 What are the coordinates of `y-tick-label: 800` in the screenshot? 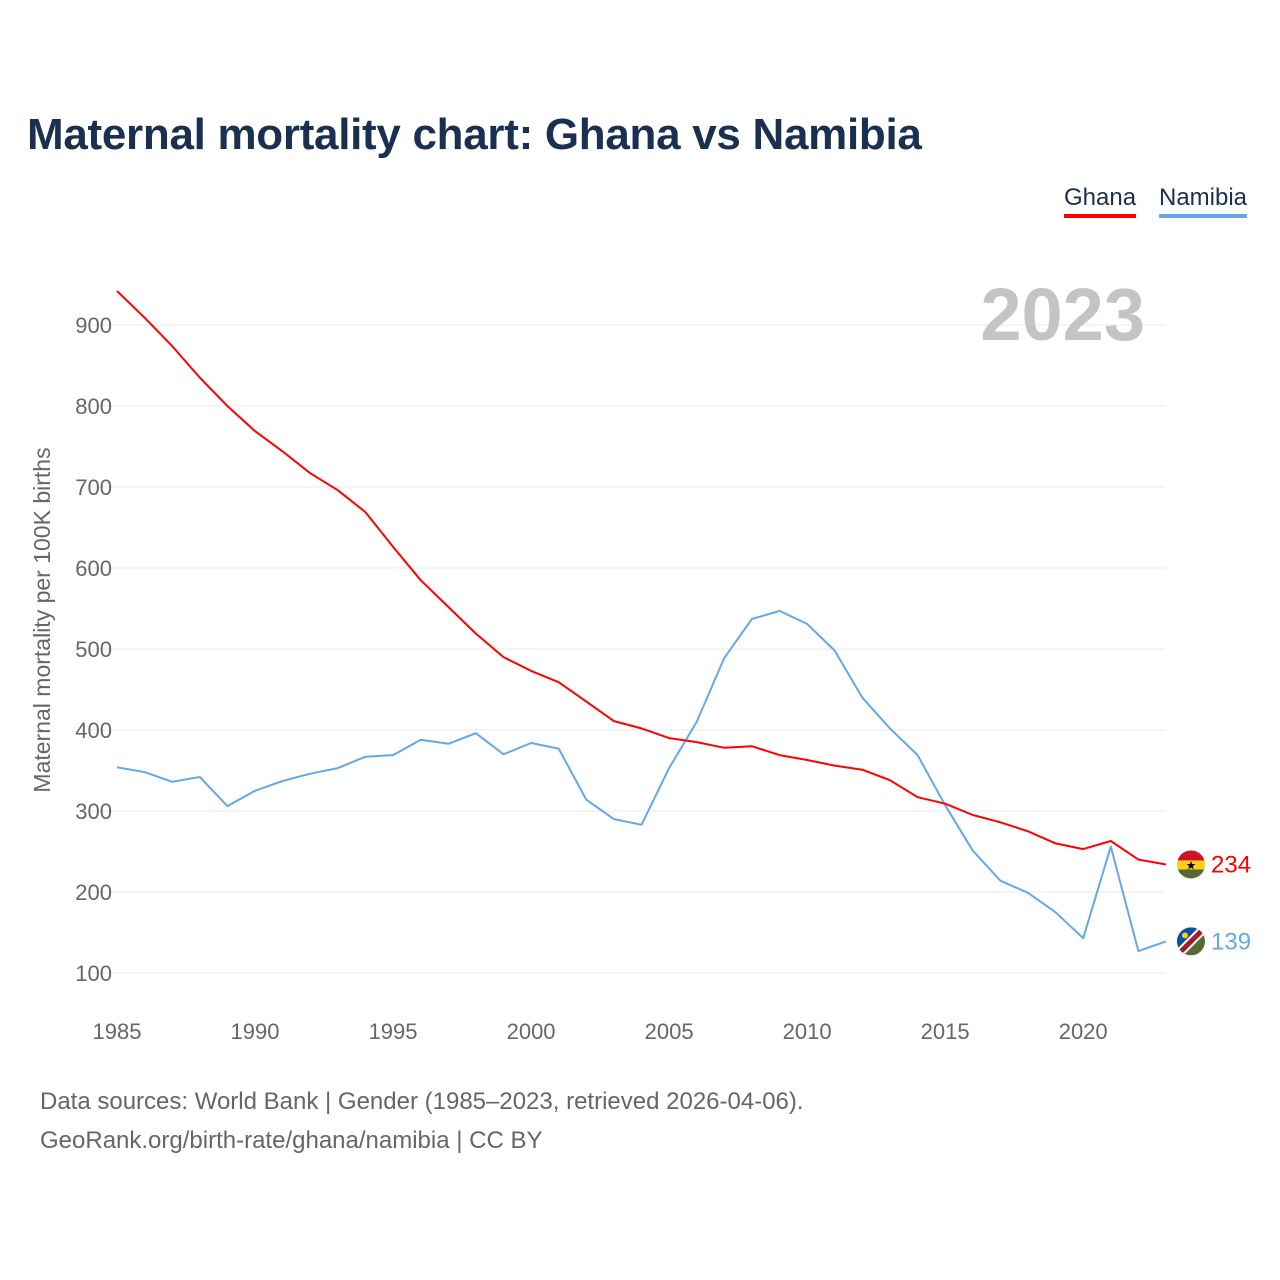 It's located at (93, 406).